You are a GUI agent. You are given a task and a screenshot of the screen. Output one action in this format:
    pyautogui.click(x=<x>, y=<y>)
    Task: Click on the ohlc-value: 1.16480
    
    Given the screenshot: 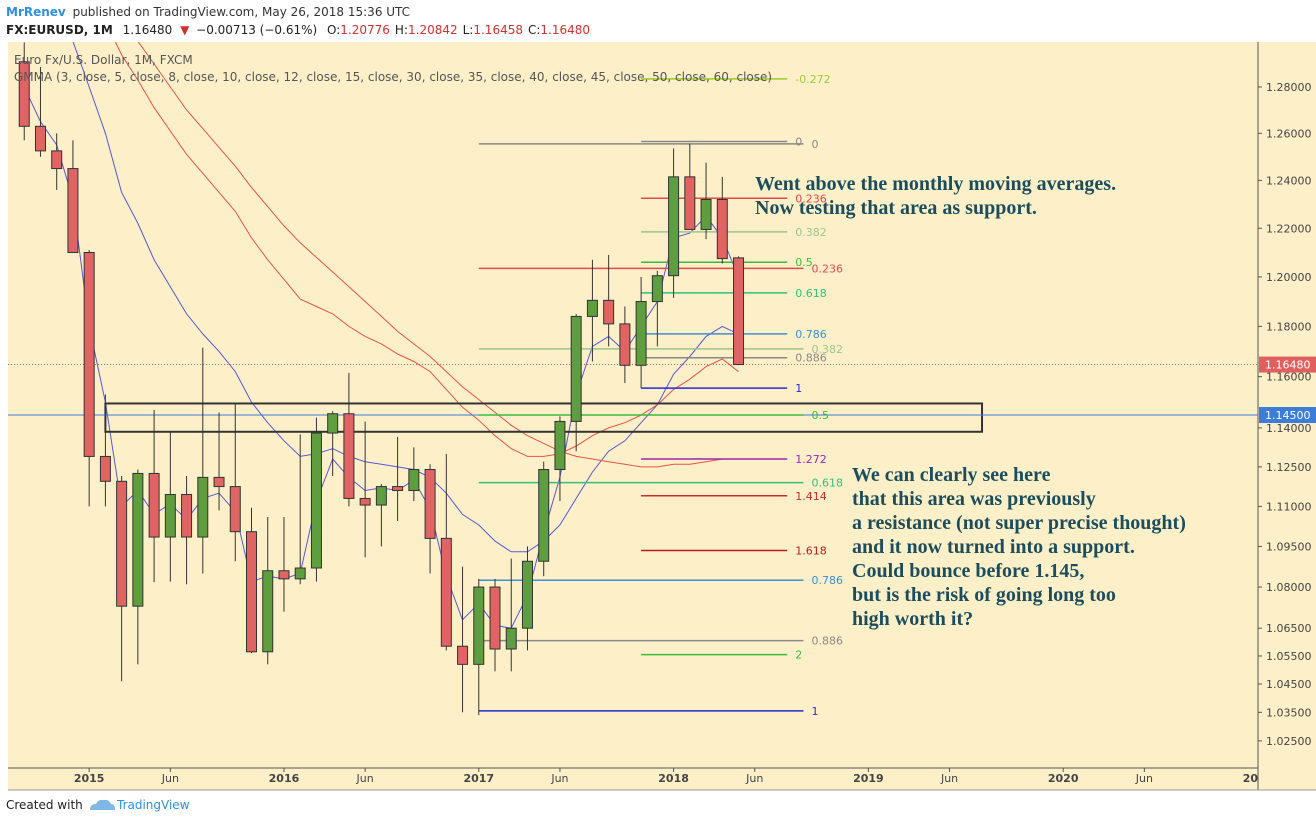 What is the action you would take?
    pyautogui.click(x=565, y=30)
    